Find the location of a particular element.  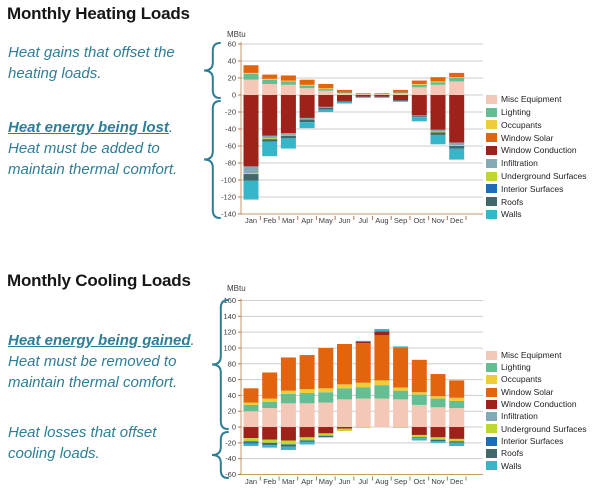

month-label: Jan is located at coordinates (251, 220).